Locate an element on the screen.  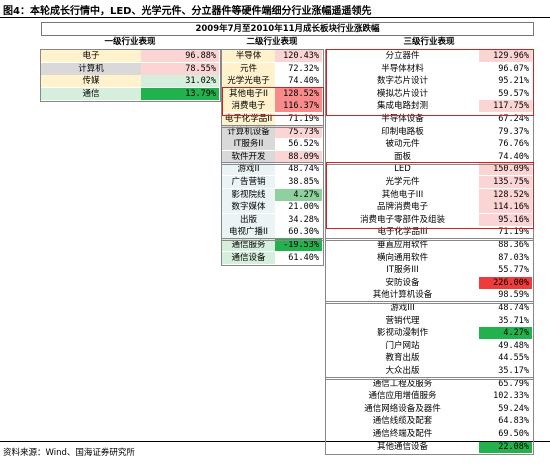
level3-row: 半导体材料 96.07% is located at coordinates (429, 68).